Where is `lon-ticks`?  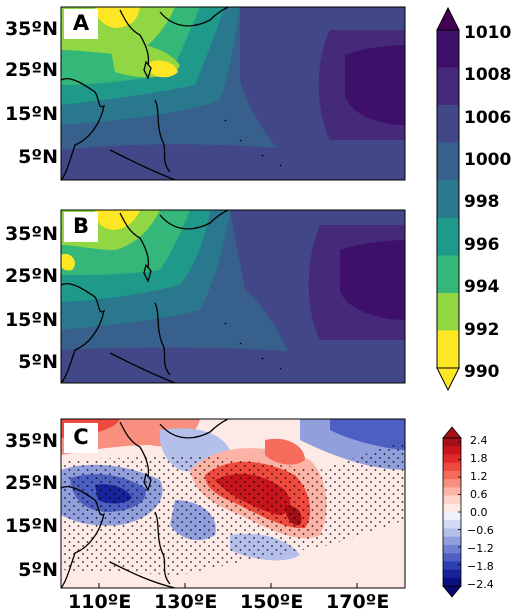 lon-ticks is located at coordinates (228, 585).